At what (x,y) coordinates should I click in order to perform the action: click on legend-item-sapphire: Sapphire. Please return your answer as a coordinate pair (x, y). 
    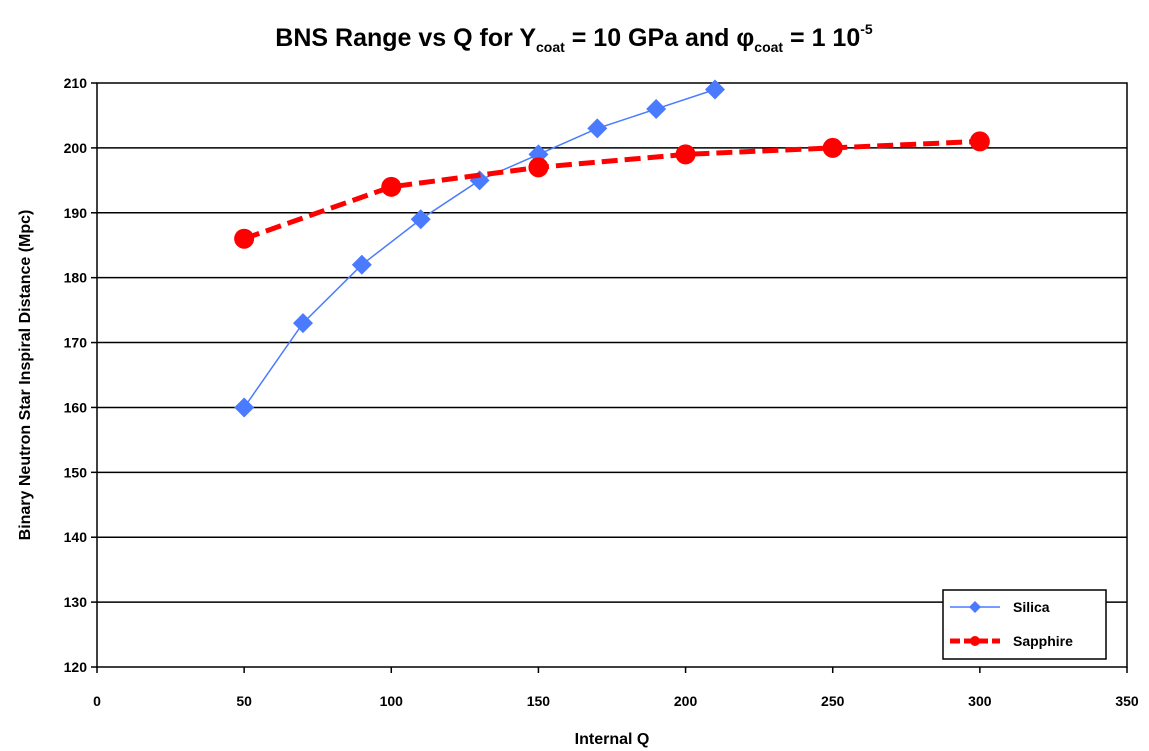
    Looking at the image, I should click on (1011, 641).